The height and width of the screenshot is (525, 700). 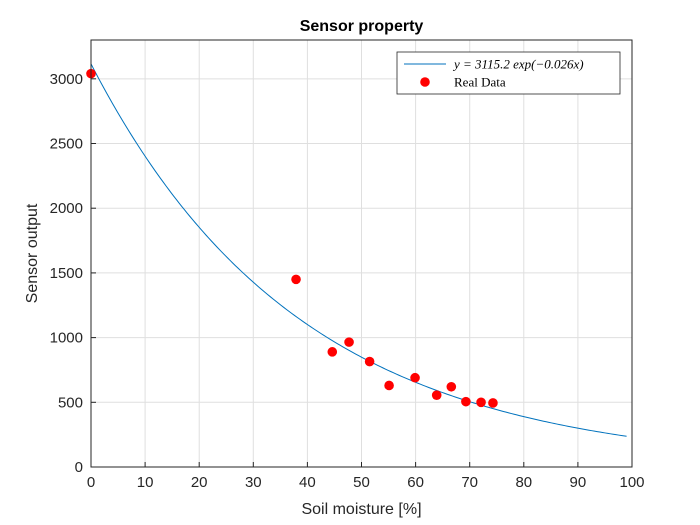 I want to click on legend: y = 3115.2 exp(−0.026x) Real Data, so click(x=508, y=73).